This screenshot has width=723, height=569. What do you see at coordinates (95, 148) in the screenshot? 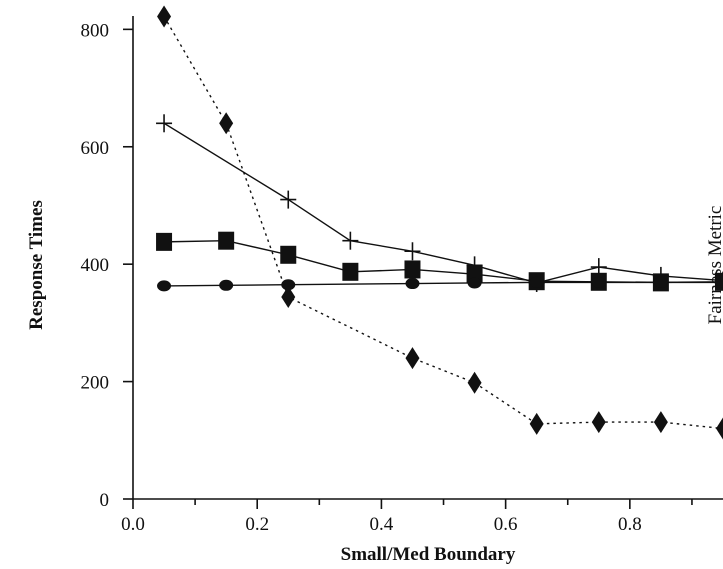
I see `y-tick-label-600: 600` at bounding box center [95, 148].